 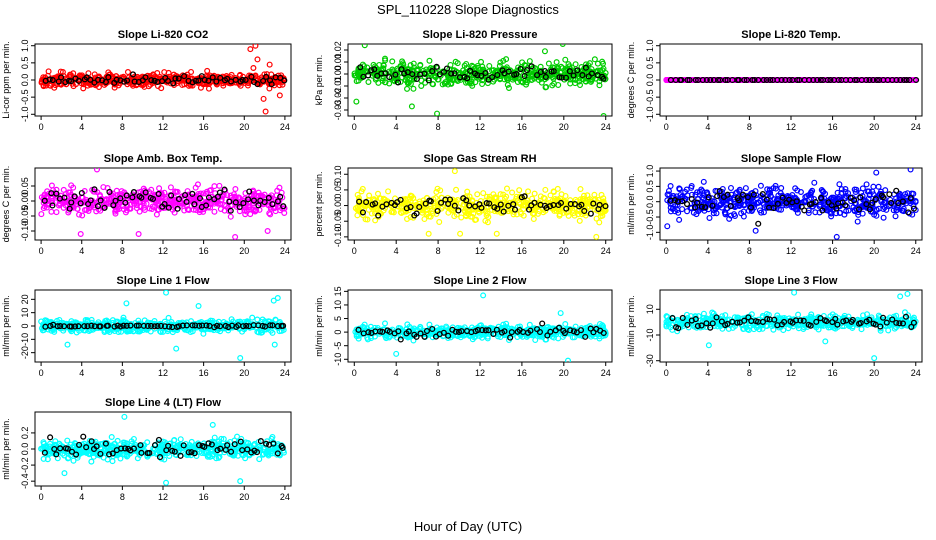 What do you see at coordinates (338, 86) in the screenshot?
I see `y-tick-label: -0.01` at bounding box center [338, 86].